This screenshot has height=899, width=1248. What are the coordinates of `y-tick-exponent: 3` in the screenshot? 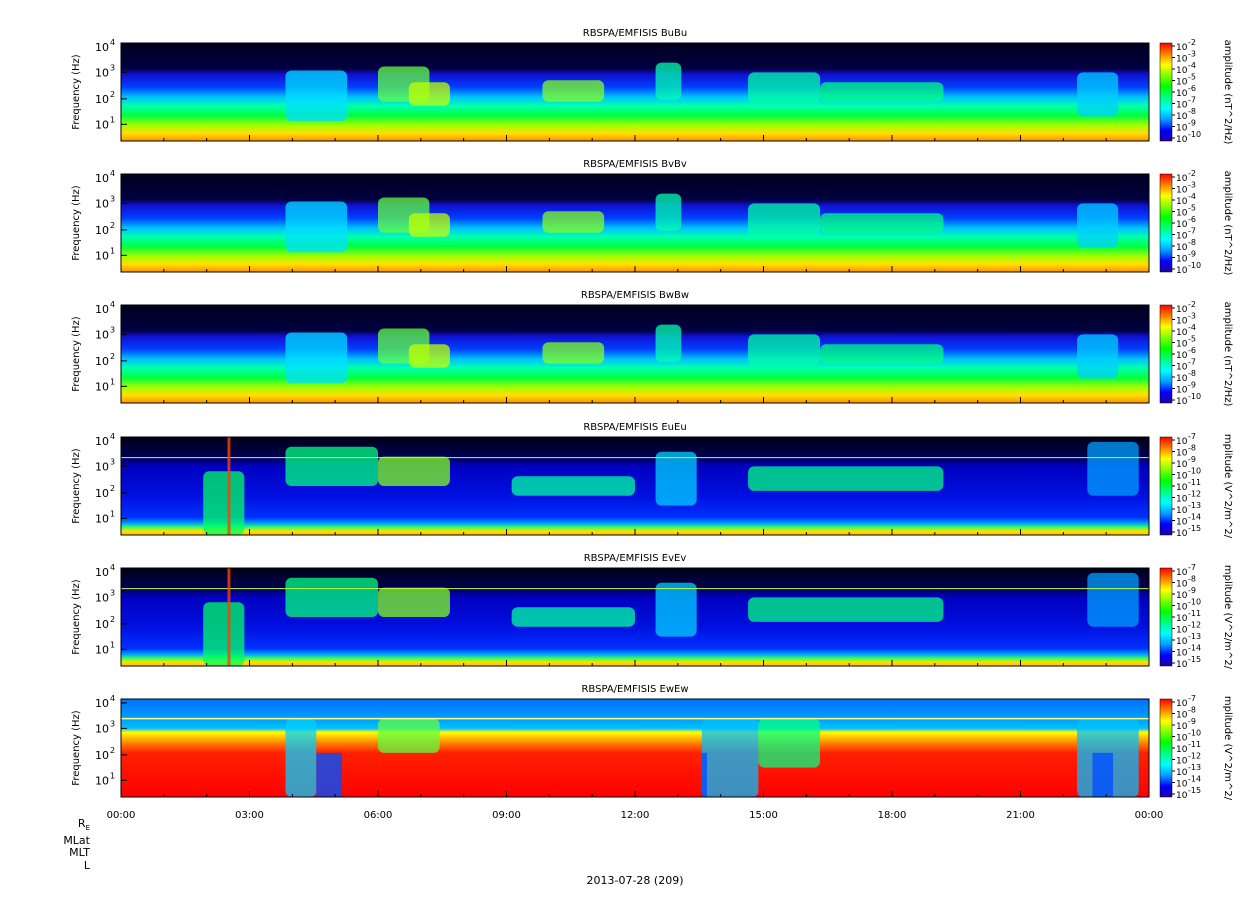 It's located at (112, 461).